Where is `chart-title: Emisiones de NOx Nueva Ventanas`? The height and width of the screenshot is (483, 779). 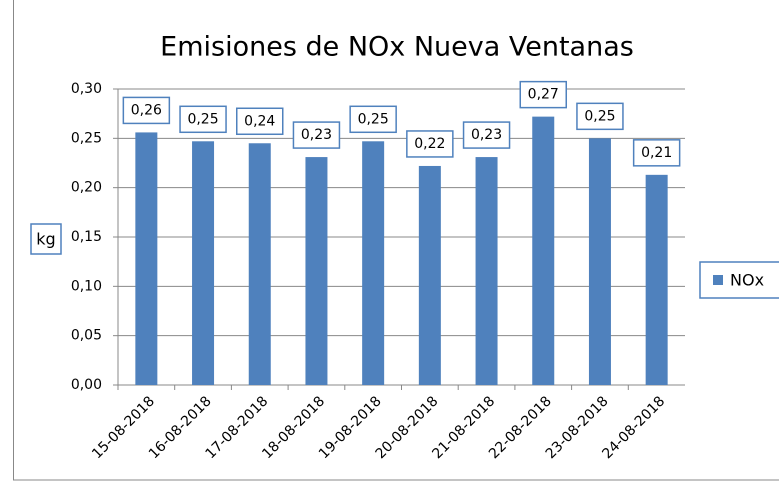 chart-title: Emisiones de NOx Nueva Ventanas is located at coordinates (397, 47).